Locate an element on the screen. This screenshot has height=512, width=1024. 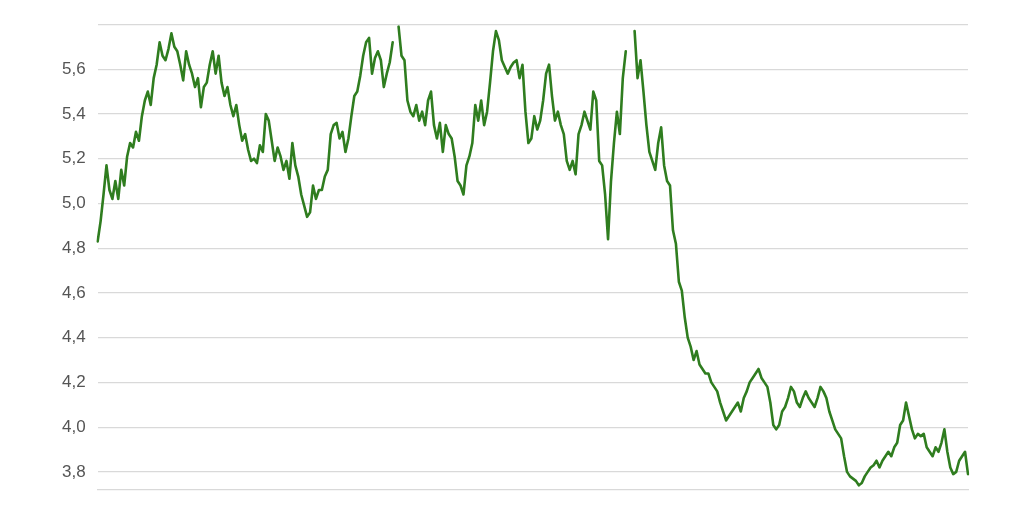
y-tick-label: 3,8 is located at coordinates (73, 471).